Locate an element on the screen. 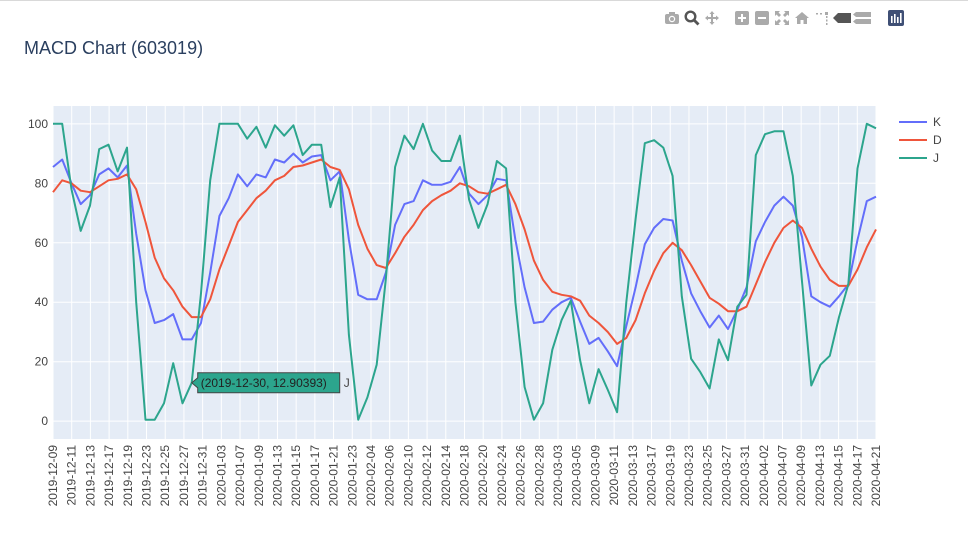 The width and height of the screenshot is (968, 534). reset-axes-icon is located at coordinates (802, 18).